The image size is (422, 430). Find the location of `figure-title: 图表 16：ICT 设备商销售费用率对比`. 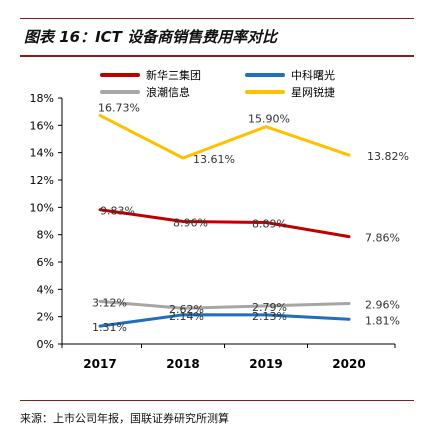

figure-title: 图表 16：ICT 设备商销售费用率对比 is located at coordinates (151, 37).